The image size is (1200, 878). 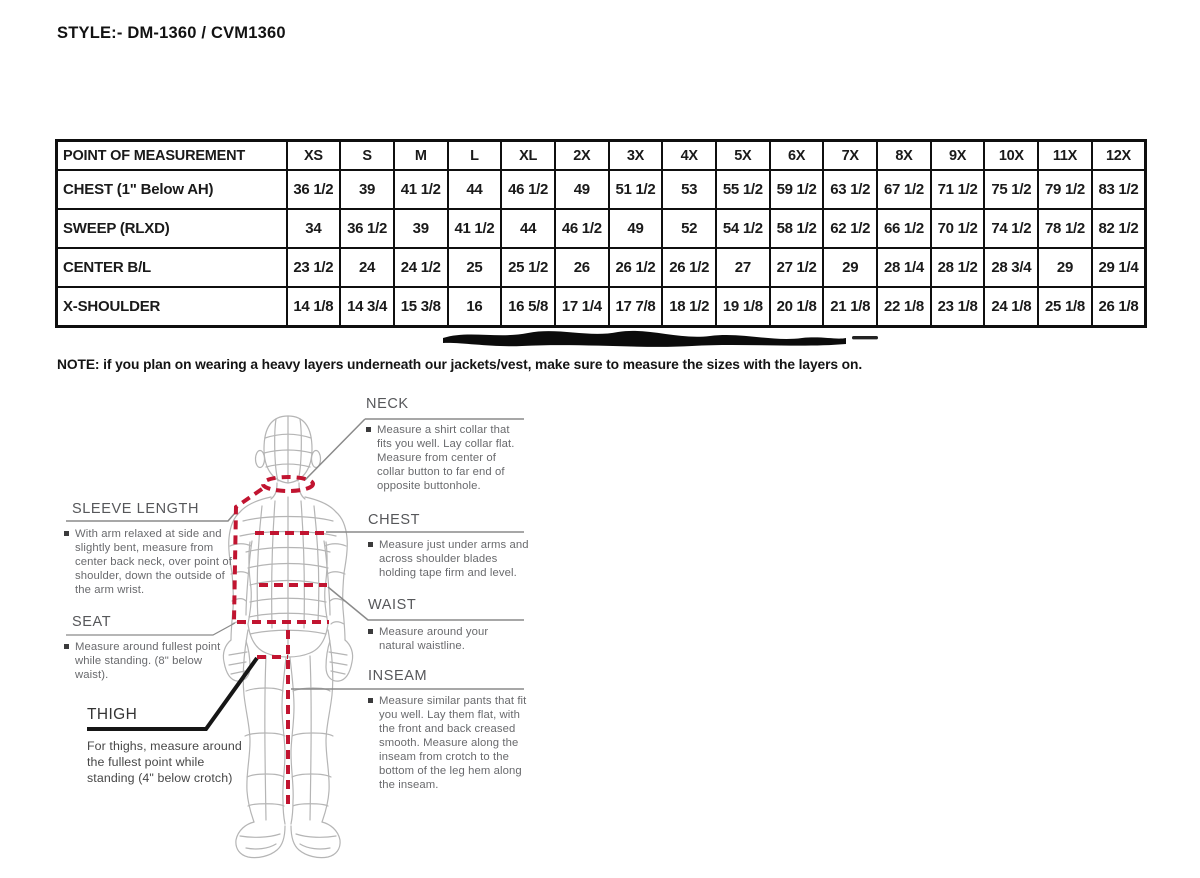 What do you see at coordinates (581, 307) in the screenshot?
I see `value-cell: 17 1/4` at bounding box center [581, 307].